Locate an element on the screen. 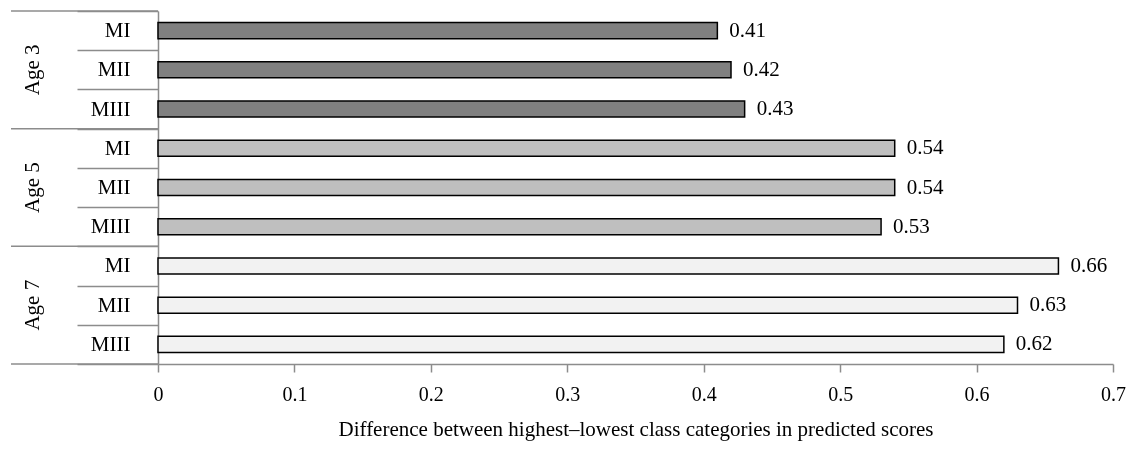 Image resolution: width=1139 pixels, height=457 pixels. x-axis-title: Difference between highest–lowest class categories in predicted scores is located at coordinates (636, 428).